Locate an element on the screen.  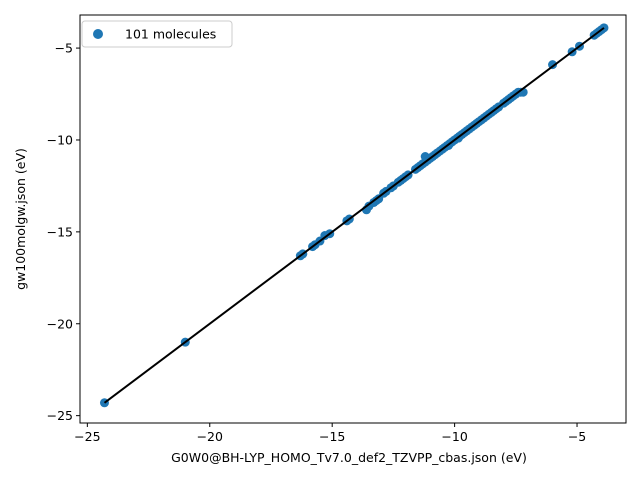
y-tick-label: −5 is located at coordinates (64, 48).